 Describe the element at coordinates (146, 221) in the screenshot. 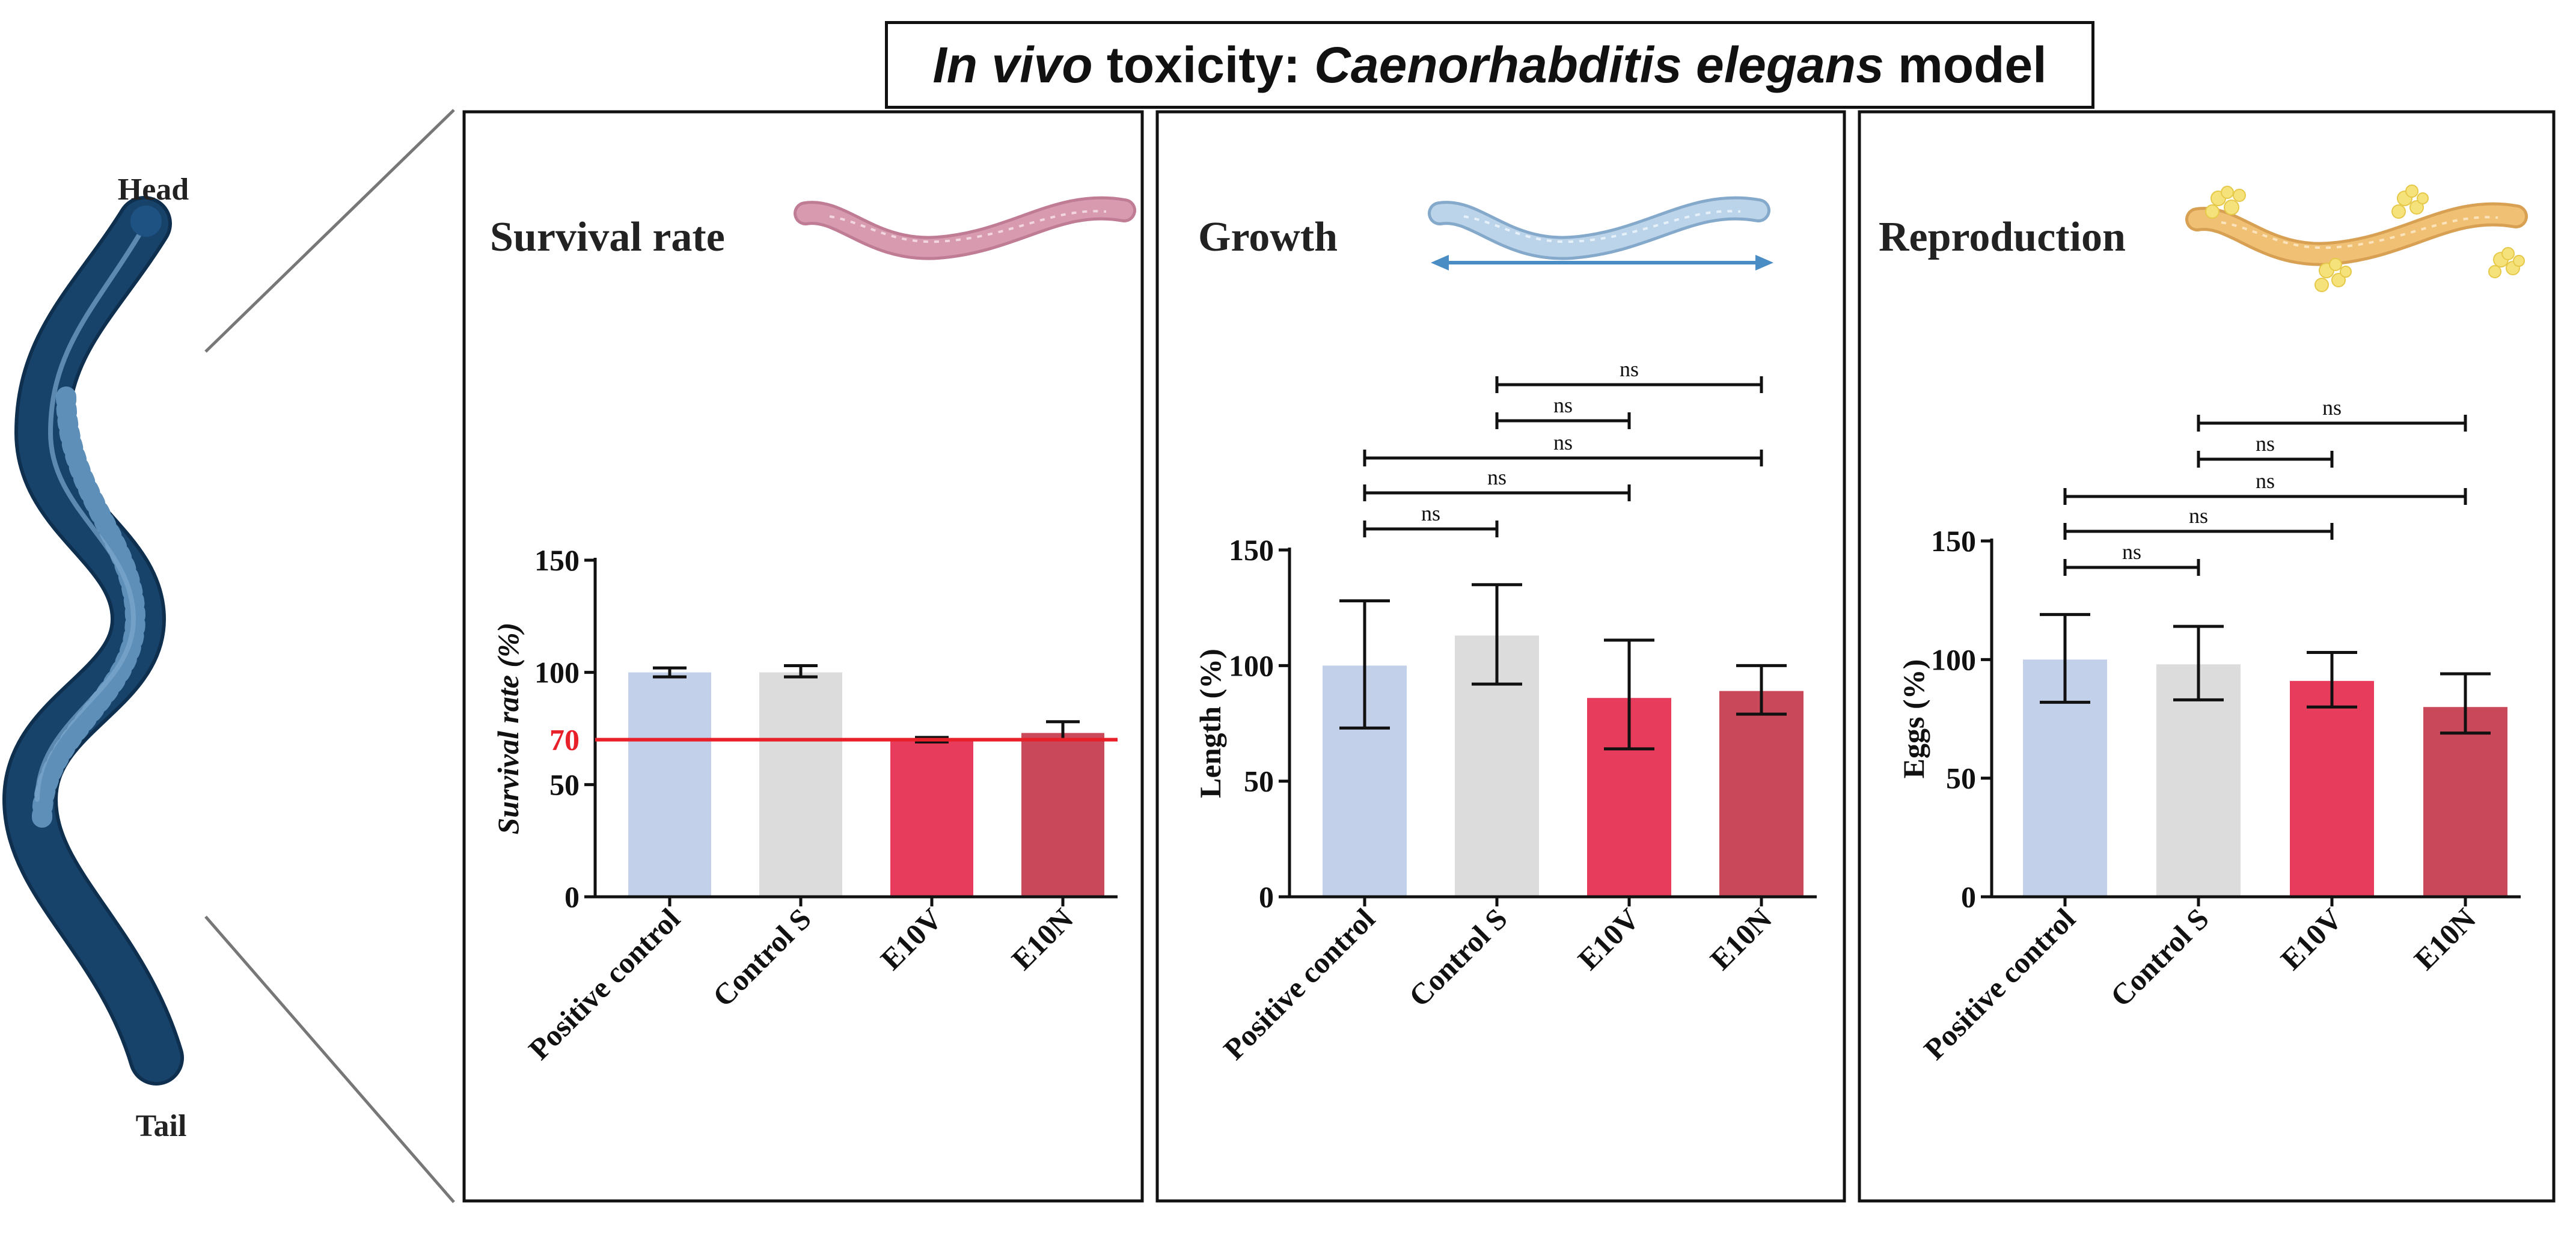

I see `worm-head-tip` at that location.